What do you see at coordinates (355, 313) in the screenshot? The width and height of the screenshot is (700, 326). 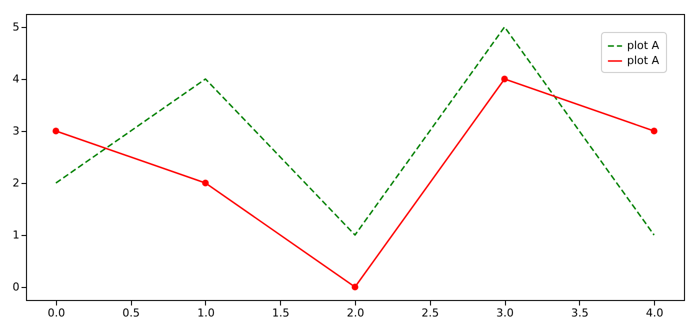 I see `x-tick-label: 2.0` at bounding box center [355, 313].